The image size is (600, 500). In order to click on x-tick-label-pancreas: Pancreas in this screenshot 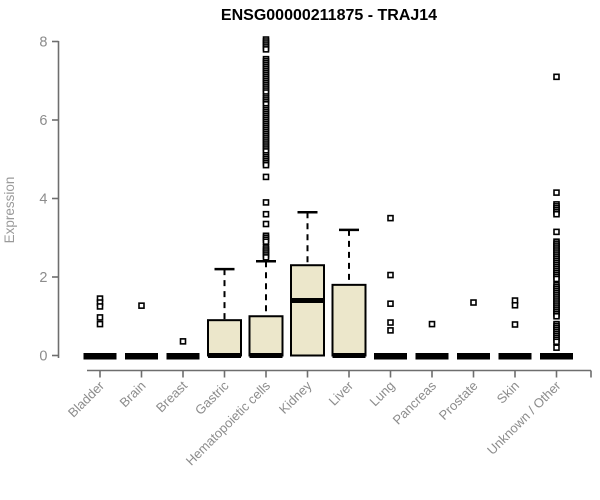, I will do `click(415, 403)`.